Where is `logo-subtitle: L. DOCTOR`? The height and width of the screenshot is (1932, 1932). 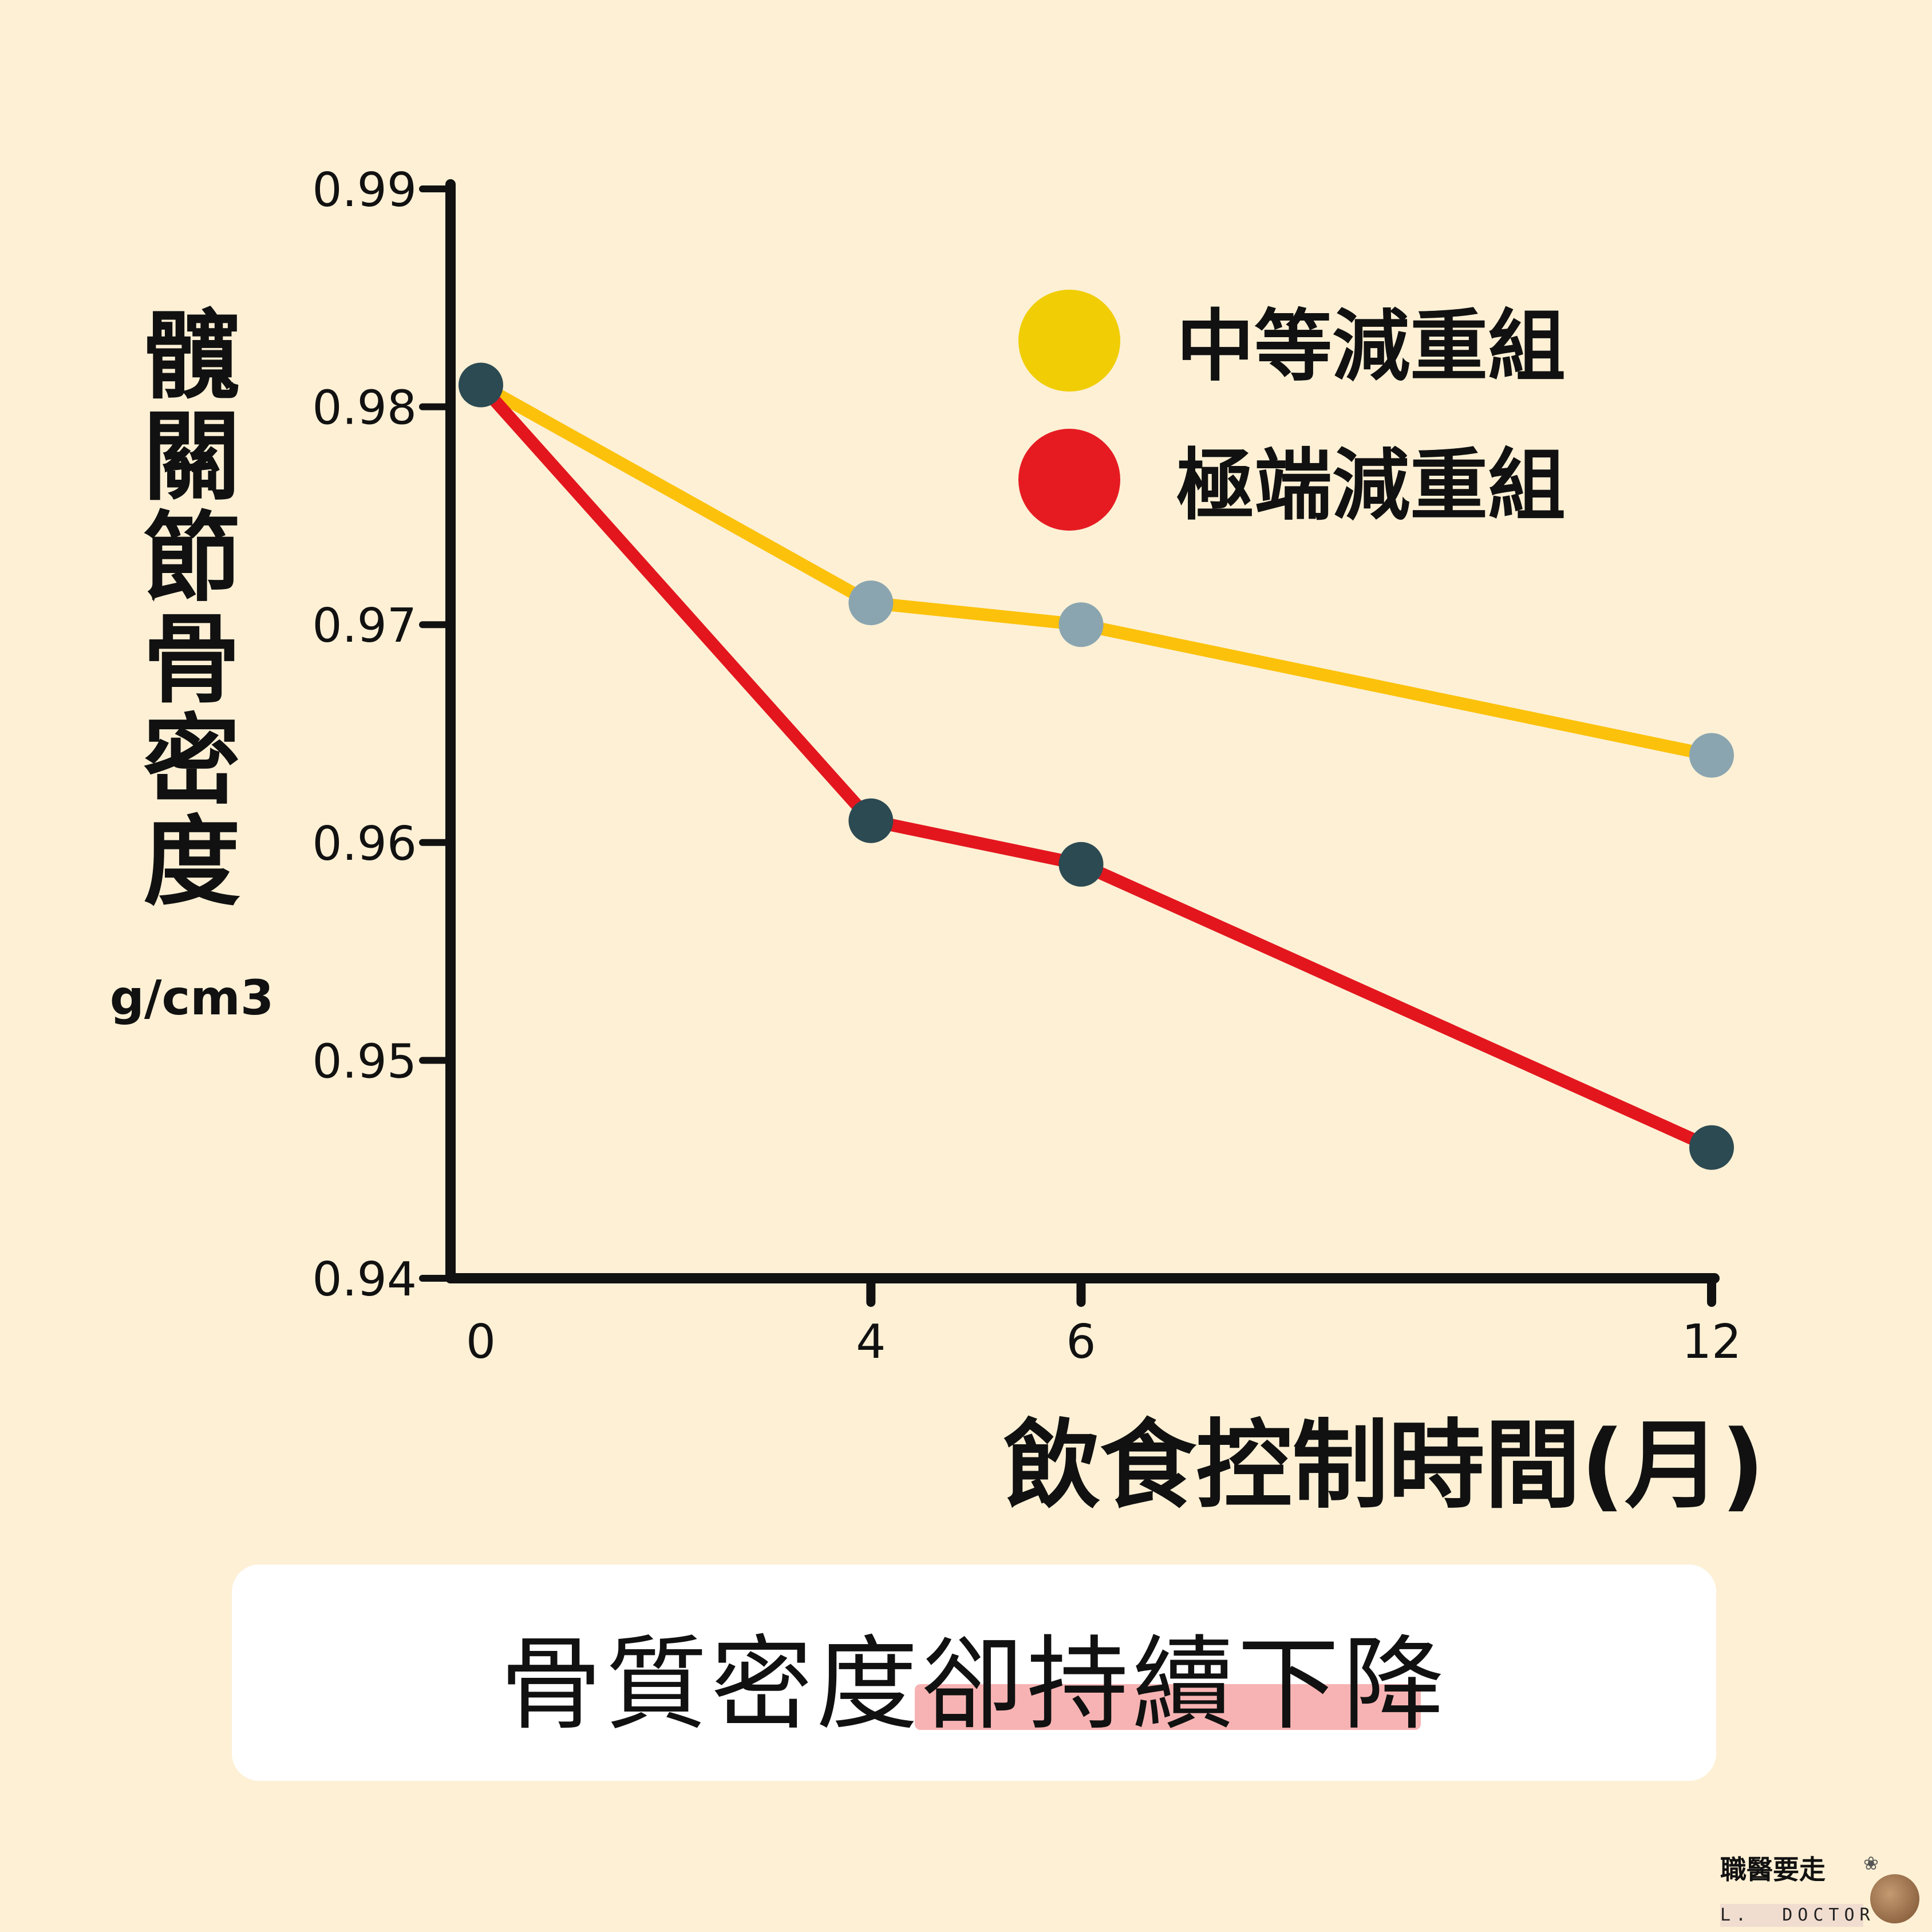 logo-subtitle: L. DOCTOR is located at coordinates (1795, 1915).